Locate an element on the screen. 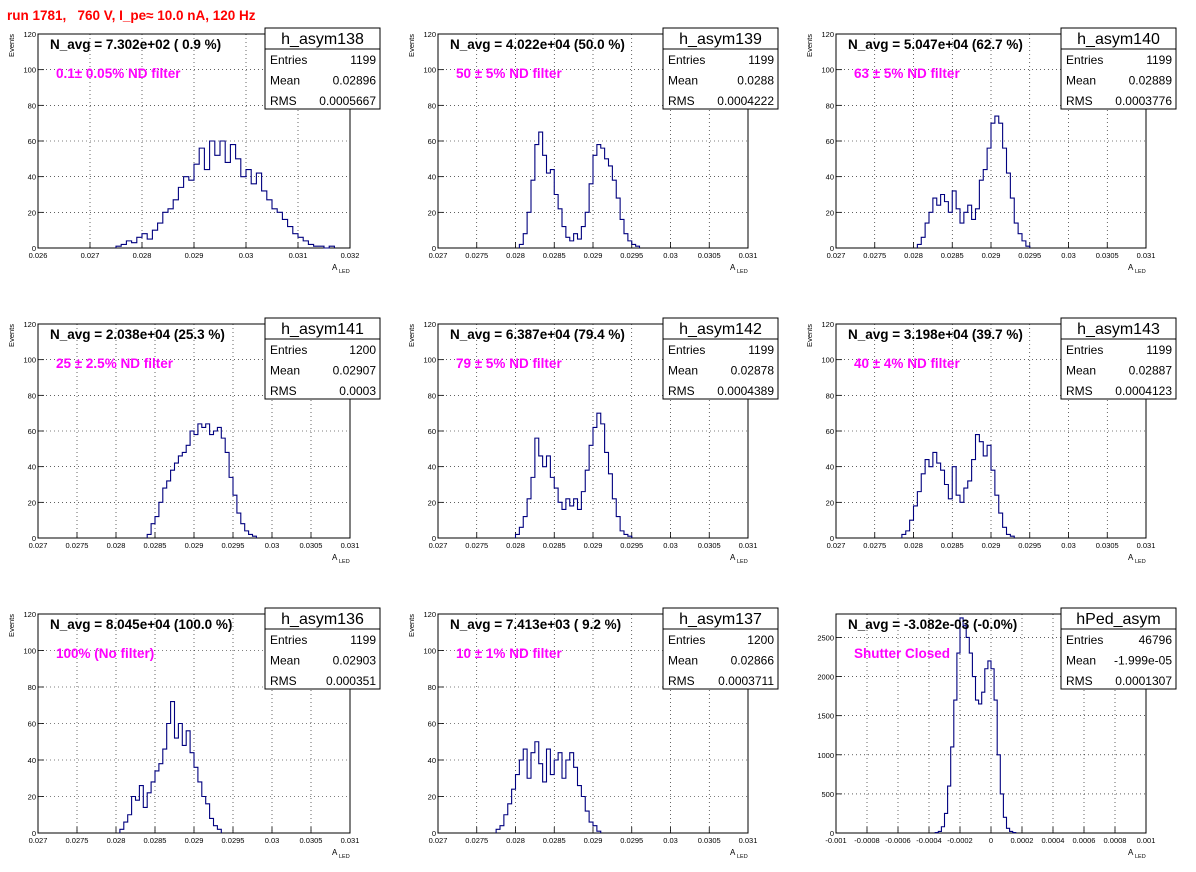 The image size is (1196, 872). stats-rms-value: 0.0003 is located at coordinates (357, 391).